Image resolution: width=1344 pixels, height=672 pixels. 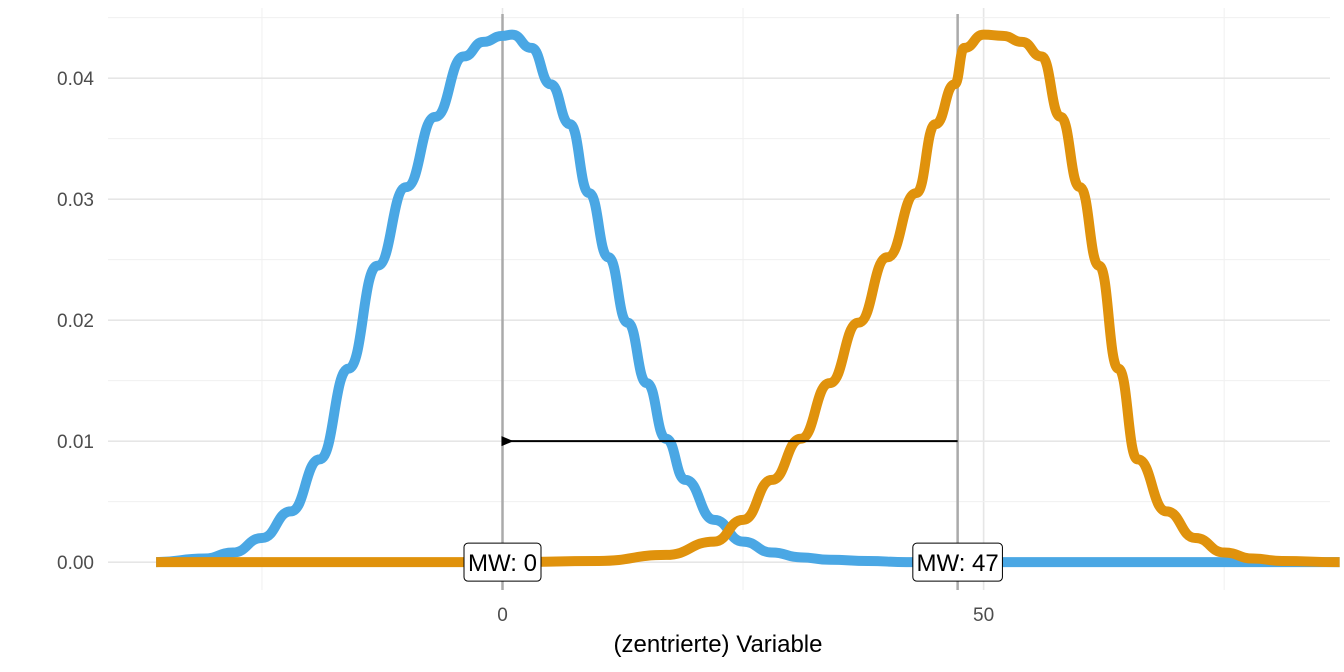 I want to click on y-tick-label: 0.03, so click(x=75, y=200).